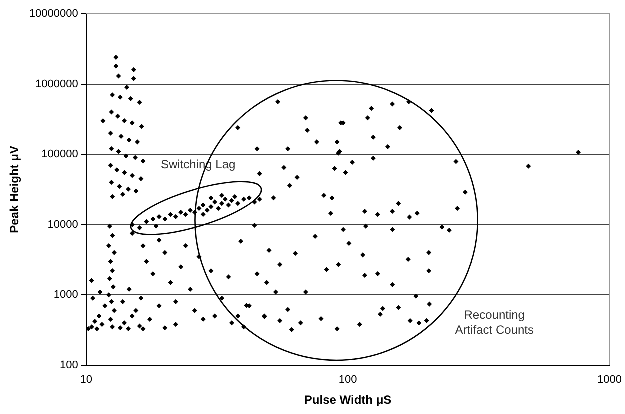 The image size is (625, 414). Describe the element at coordinates (494, 323) in the screenshot. I see `annotation: Recounting Artifact Counts` at that location.